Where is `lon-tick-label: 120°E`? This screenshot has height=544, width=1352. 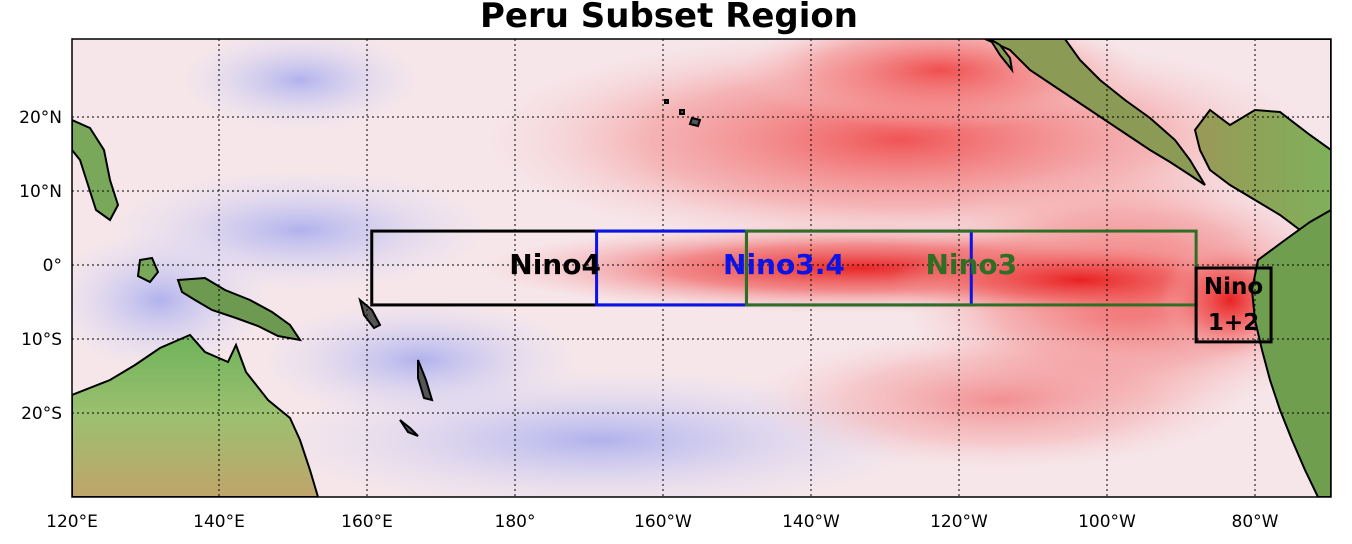
lon-tick-label: 120°E is located at coordinates (72, 522).